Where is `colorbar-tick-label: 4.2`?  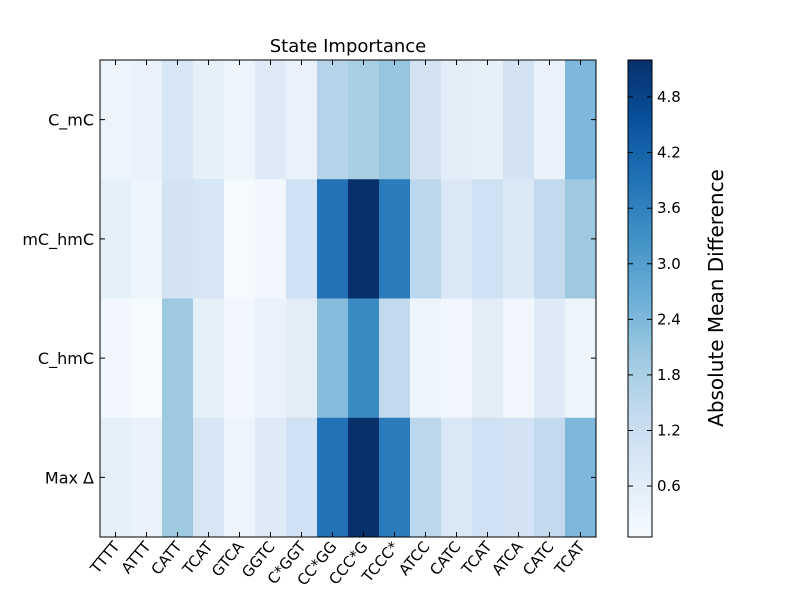
colorbar-tick-label: 4.2 is located at coordinates (669, 153).